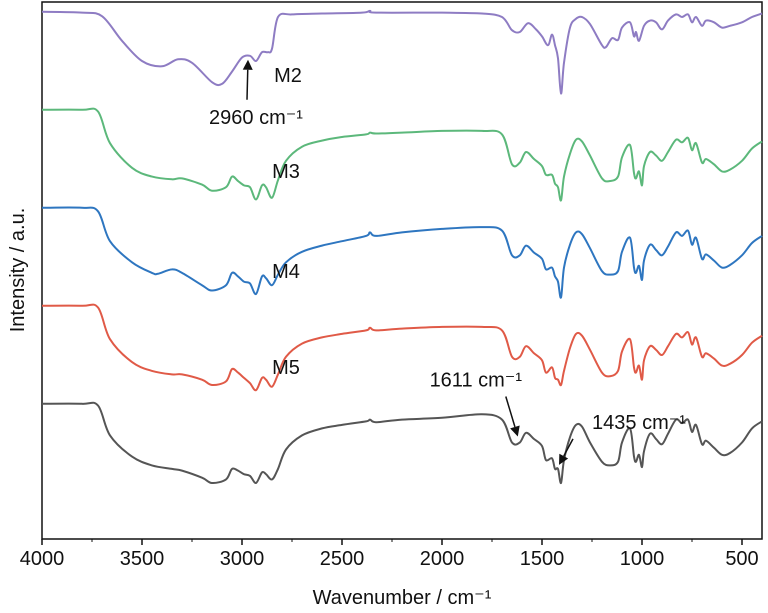 The height and width of the screenshot is (613, 768). What do you see at coordinates (18, 270) in the screenshot?
I see `y-axis-label: Intensity / a.u.` at bounding box center [18, 270].